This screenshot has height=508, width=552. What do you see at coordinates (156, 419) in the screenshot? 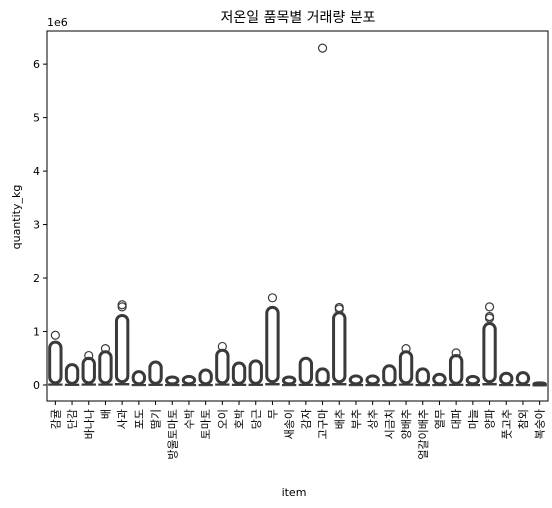
I see `x-tick-label: 딸기` at bounding box center [156, 419].